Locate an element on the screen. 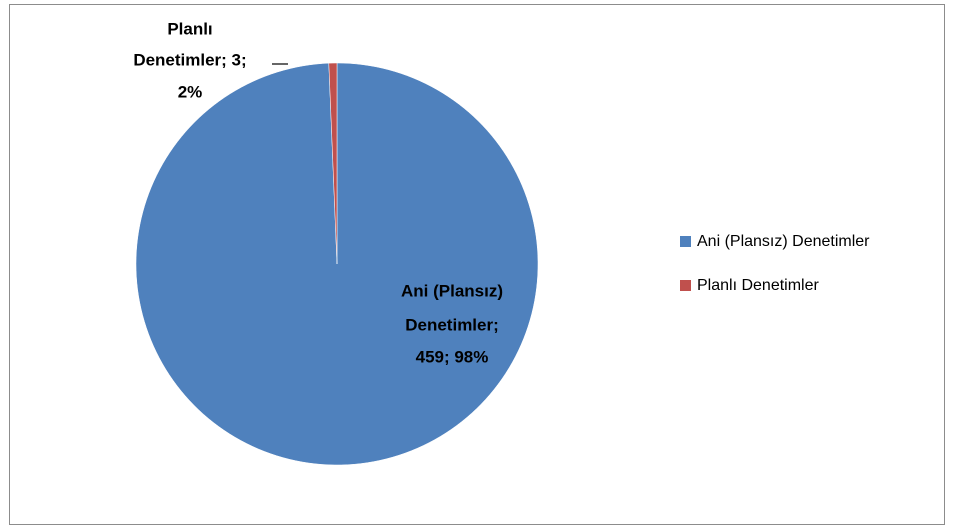 Image resolution: width=954 pixels, height=531 pixels. data-label: Denetimler; is located at coordinates (452, 324).